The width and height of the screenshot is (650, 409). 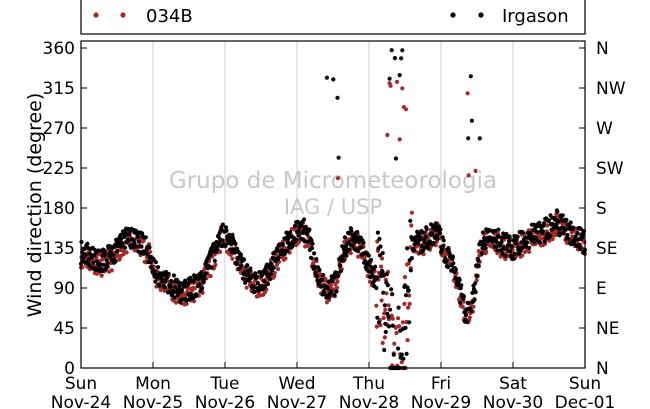 I want to click on x-tick-label-date: Nov-26, so click(x=225, y=401).